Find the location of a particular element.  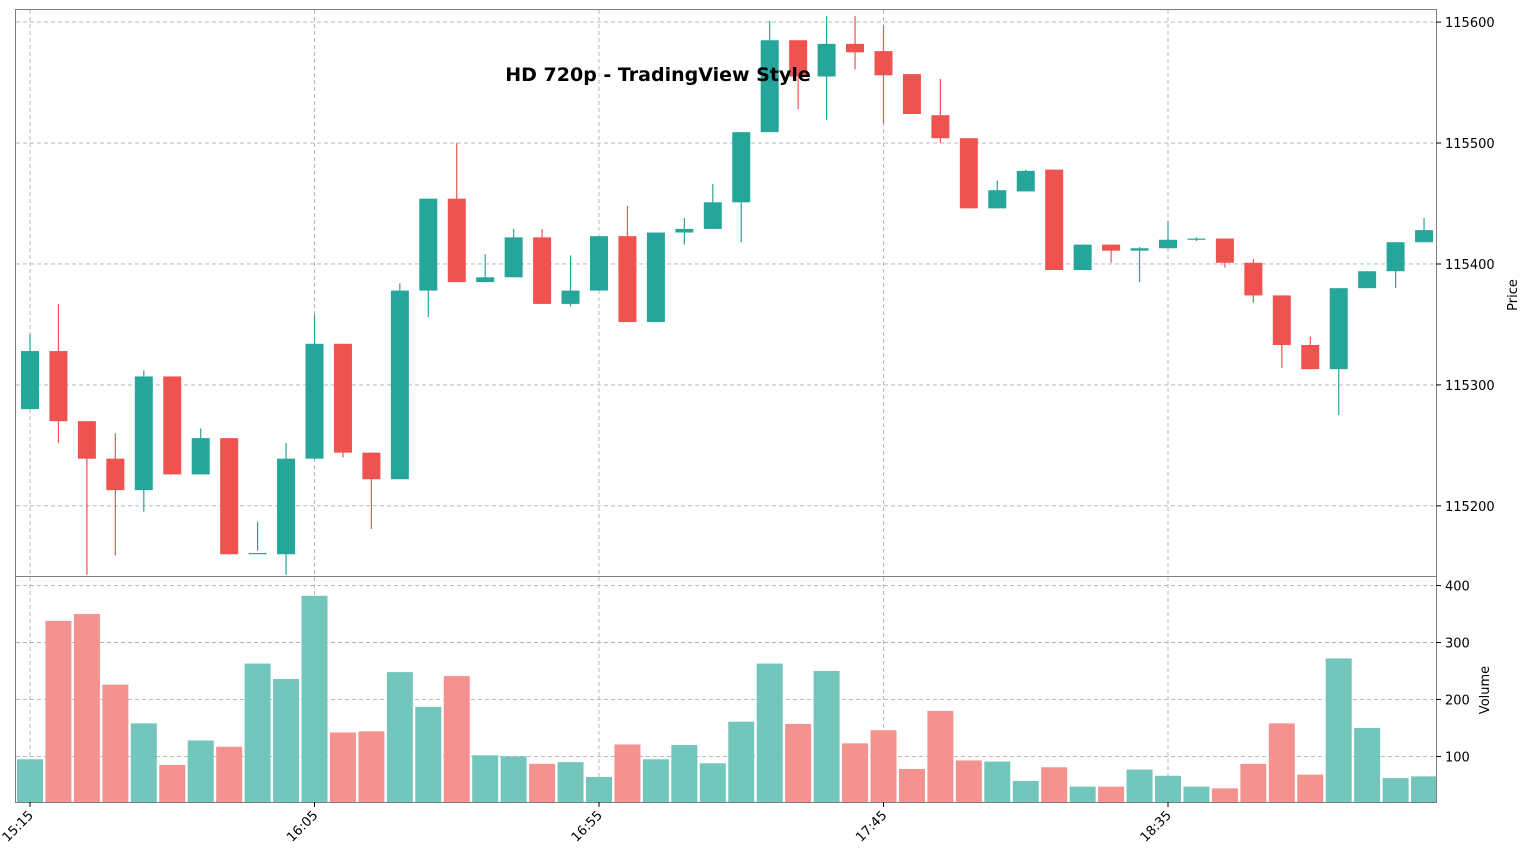

price-tick-label: 115500 is located at coordinates (1470, 144).